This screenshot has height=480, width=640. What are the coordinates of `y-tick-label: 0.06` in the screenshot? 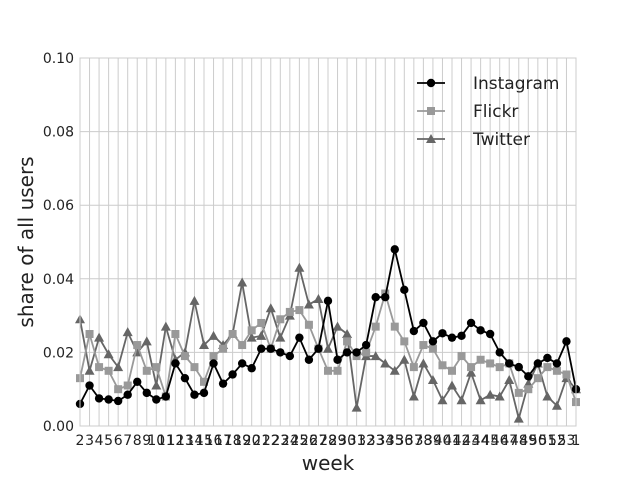 It's located at (58, 206).